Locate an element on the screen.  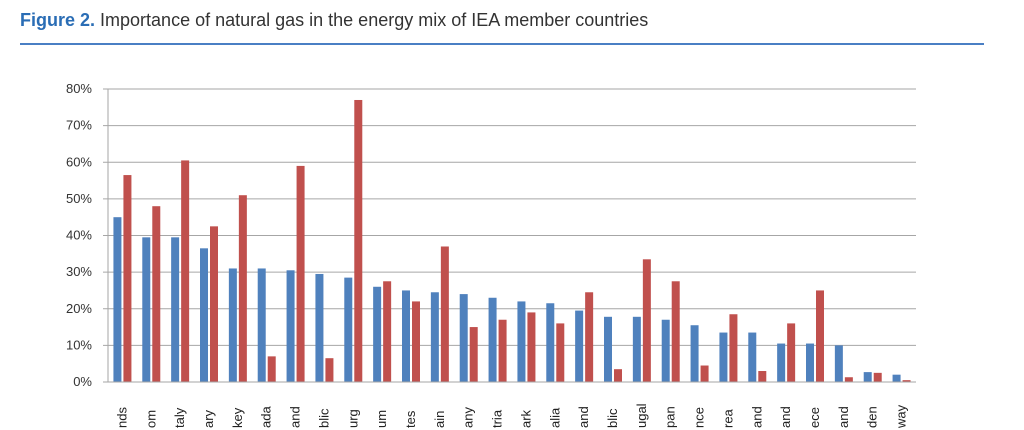
y-tick-label: 80% is located at coordinates (79, 88).